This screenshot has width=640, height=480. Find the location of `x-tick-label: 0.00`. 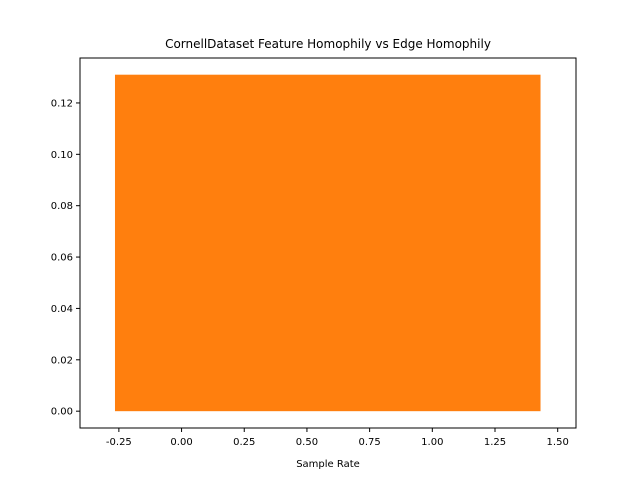

x-tick-label: 0.00 is located at coordinates (181, 442).